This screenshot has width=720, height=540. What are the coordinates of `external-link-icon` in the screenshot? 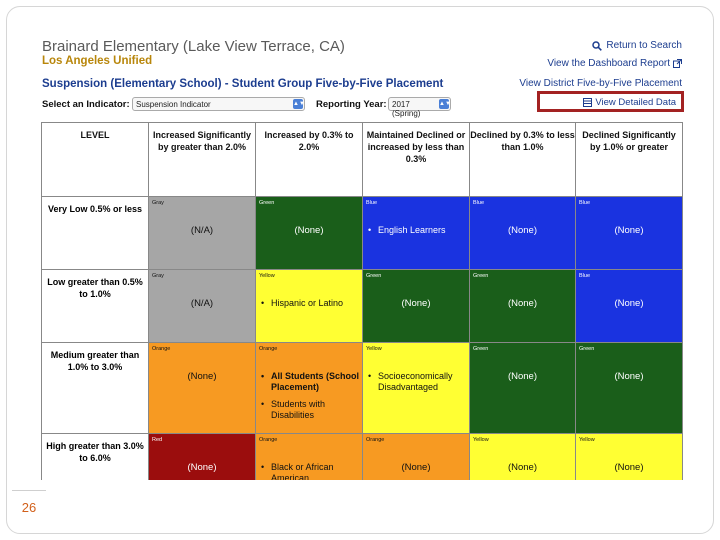 It's located at (677, 63).